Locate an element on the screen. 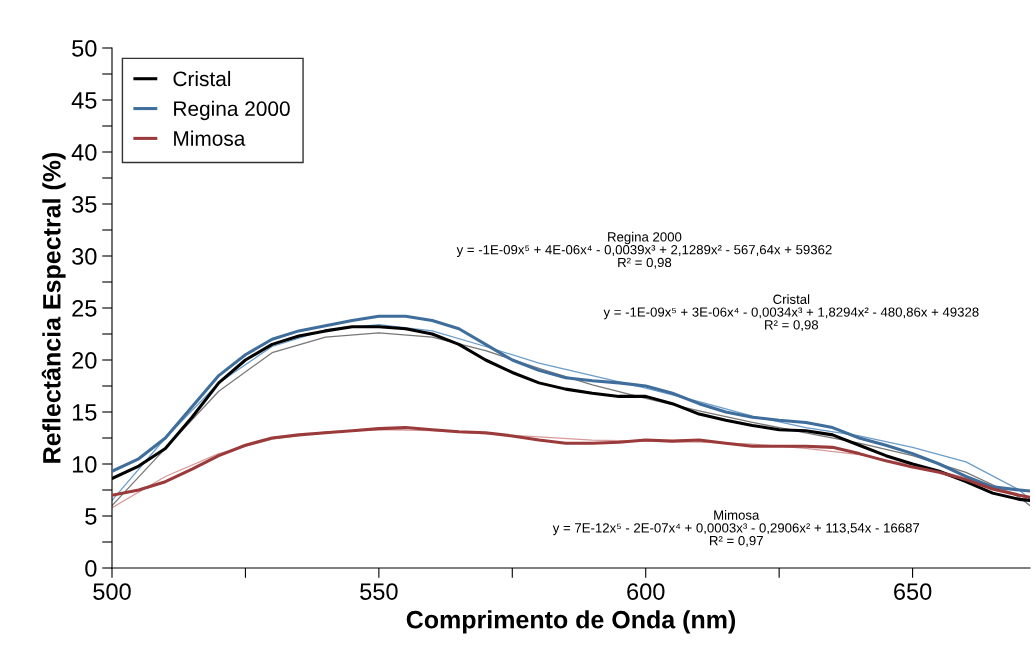 The height and width of the screenshot is (660, 1035). y-tick-label: 40 is located at coordinates (84, 152).